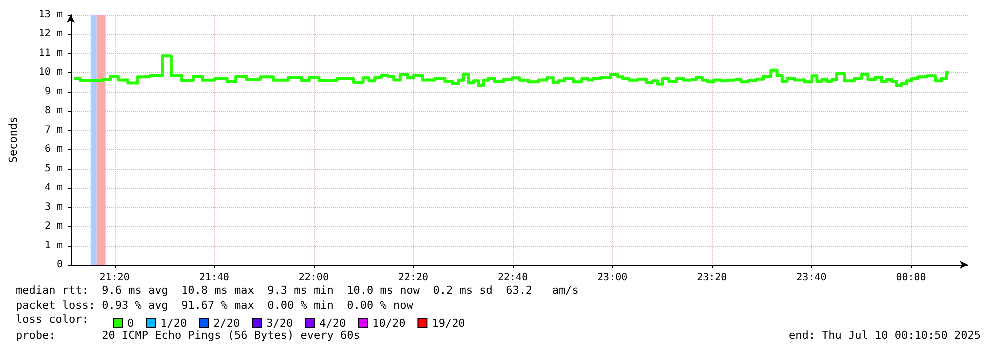 The image size is (997, 347). Describe the element at coordinates (413, 278) in the screenshot. I see `x-tick-label: 22:20` at that location.